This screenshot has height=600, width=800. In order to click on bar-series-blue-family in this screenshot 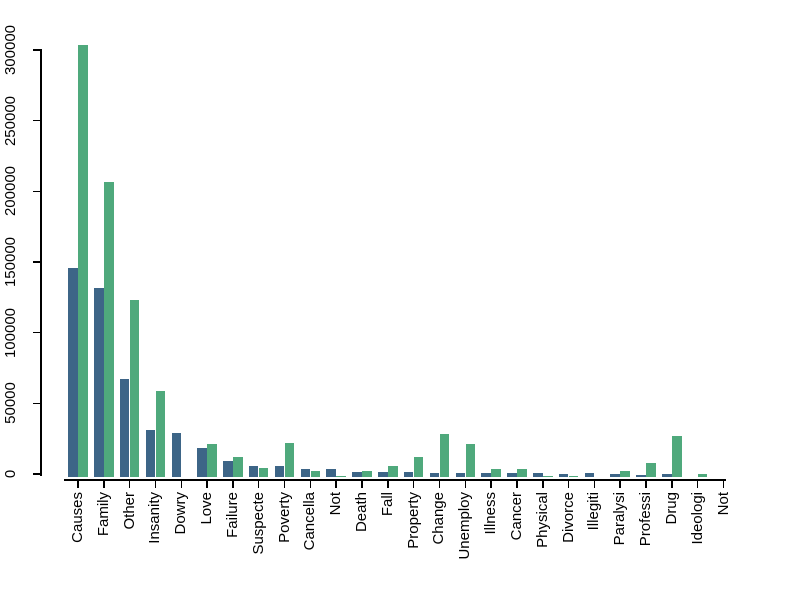, I will do `click(99, 382)`.